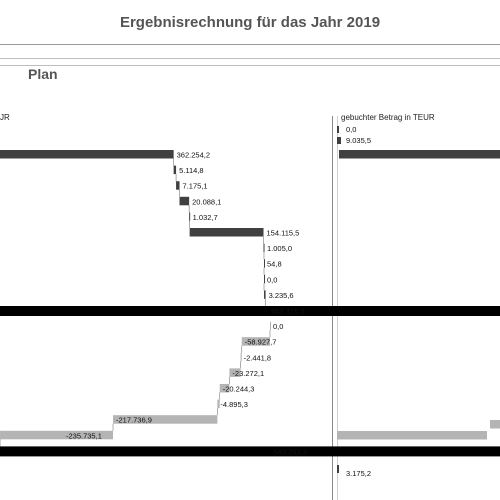 This screenshot has width=500, height=500. I want to click on plan-value-label: 1.005,0, so click(279, 248).